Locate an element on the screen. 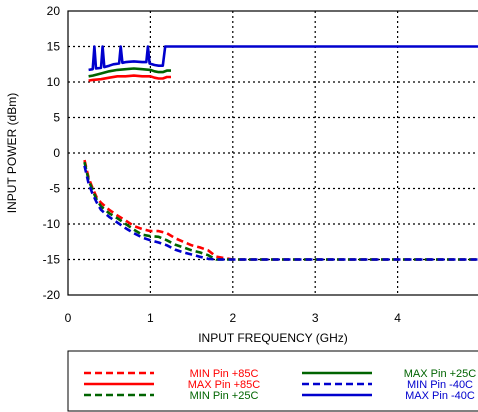 The image size is (478, 412). legend-label: MIN Pin -40C is located at coordinates (440, 385).